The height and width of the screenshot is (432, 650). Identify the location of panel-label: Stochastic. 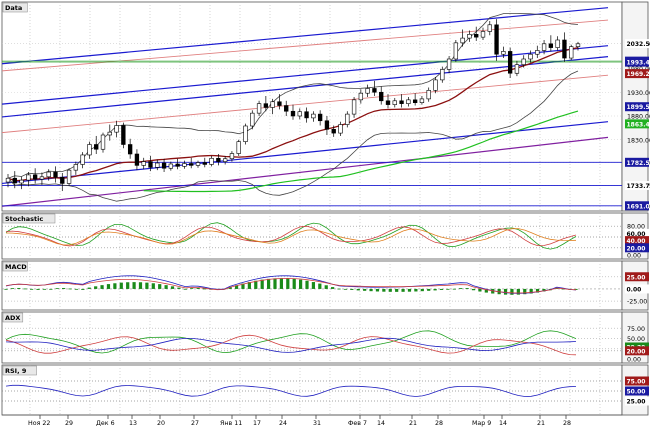
(24, 219).